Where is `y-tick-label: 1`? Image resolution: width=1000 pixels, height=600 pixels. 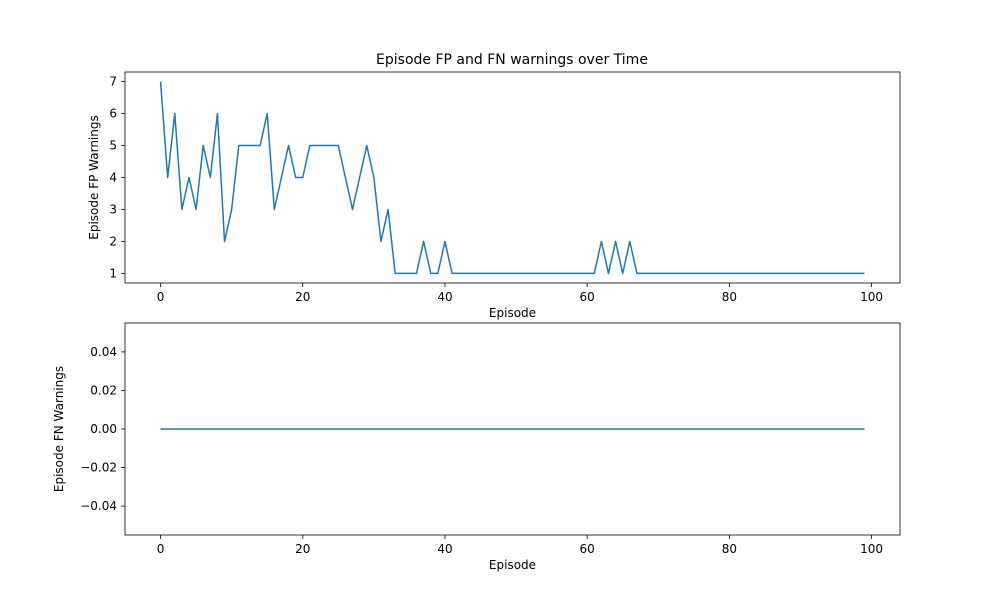
y-tick-label: 1 is located at coordinates (113, 273).